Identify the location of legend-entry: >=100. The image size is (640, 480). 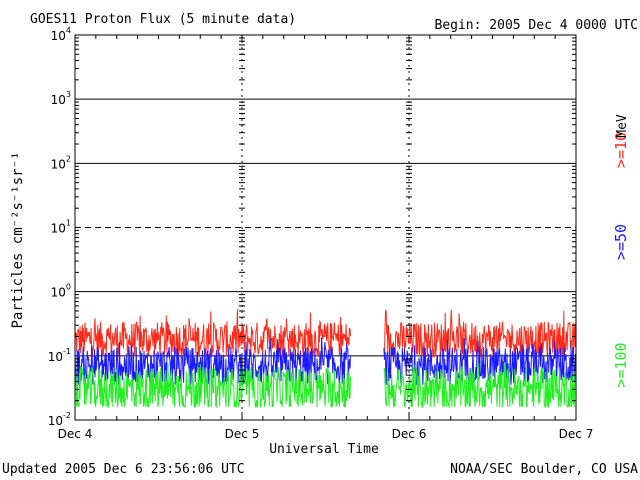
(621, 364).